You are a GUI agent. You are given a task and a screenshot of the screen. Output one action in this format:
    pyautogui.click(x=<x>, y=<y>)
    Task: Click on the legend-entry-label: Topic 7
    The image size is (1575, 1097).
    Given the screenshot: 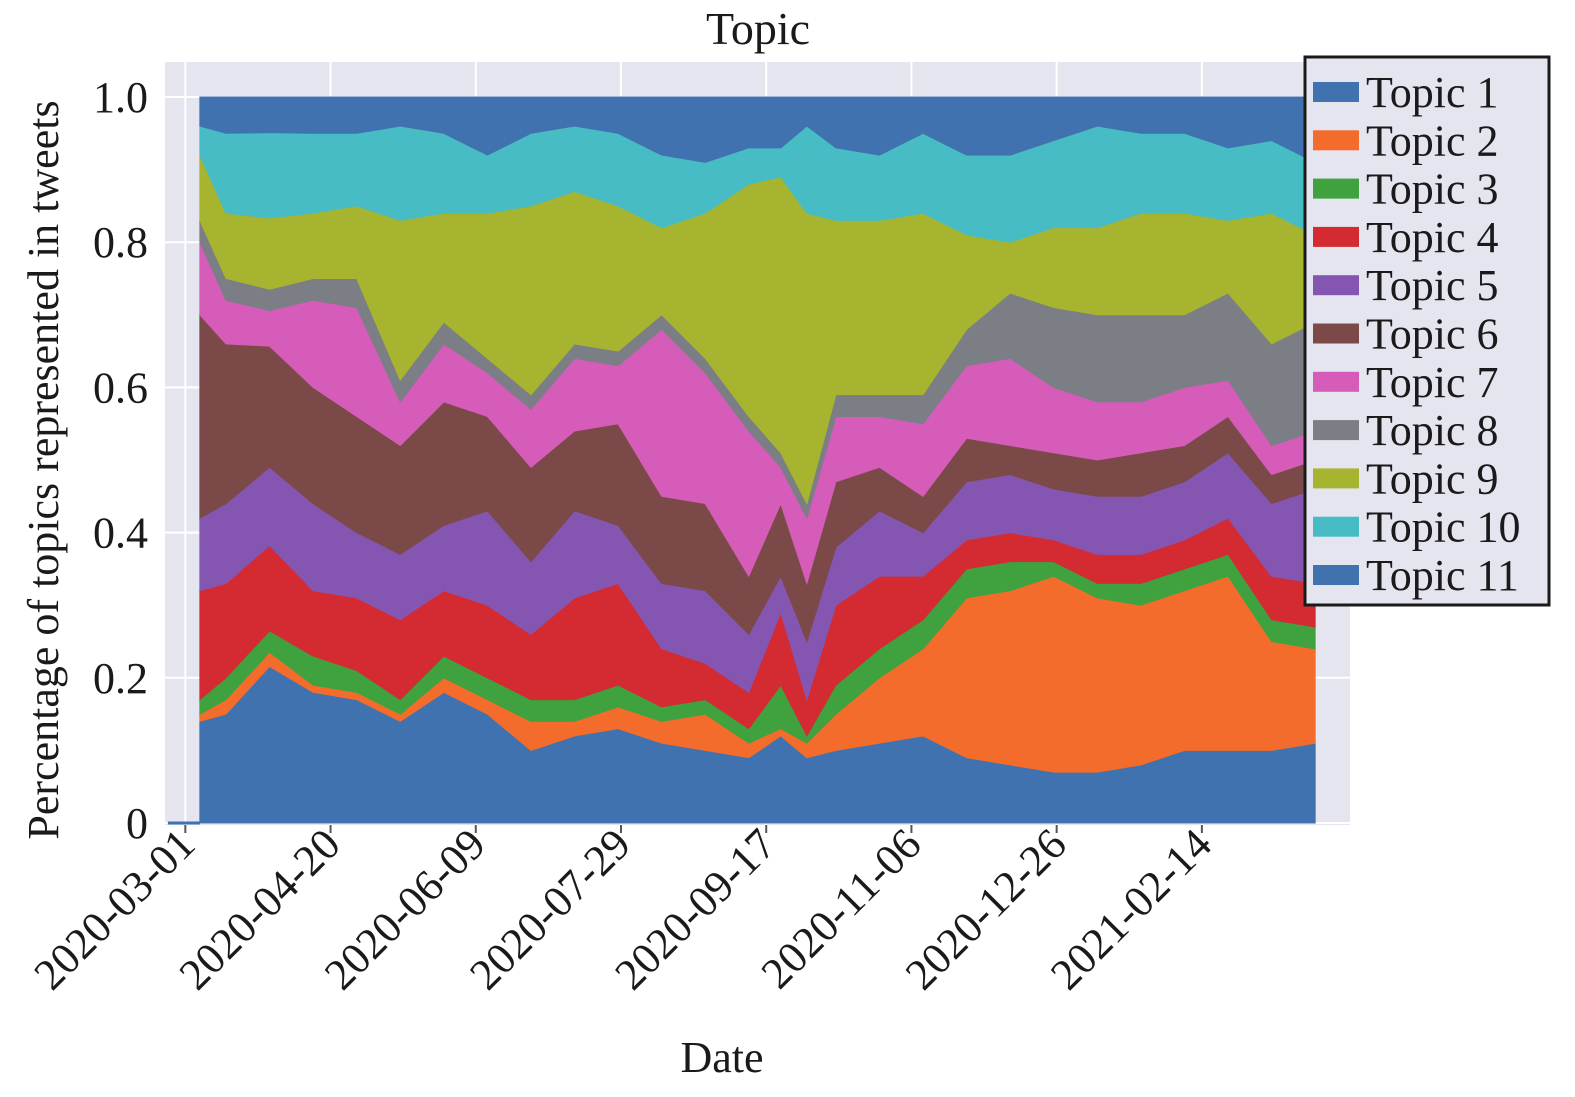 What is the action you would take?
    pyautogui.click(x=1432, y=382)
    